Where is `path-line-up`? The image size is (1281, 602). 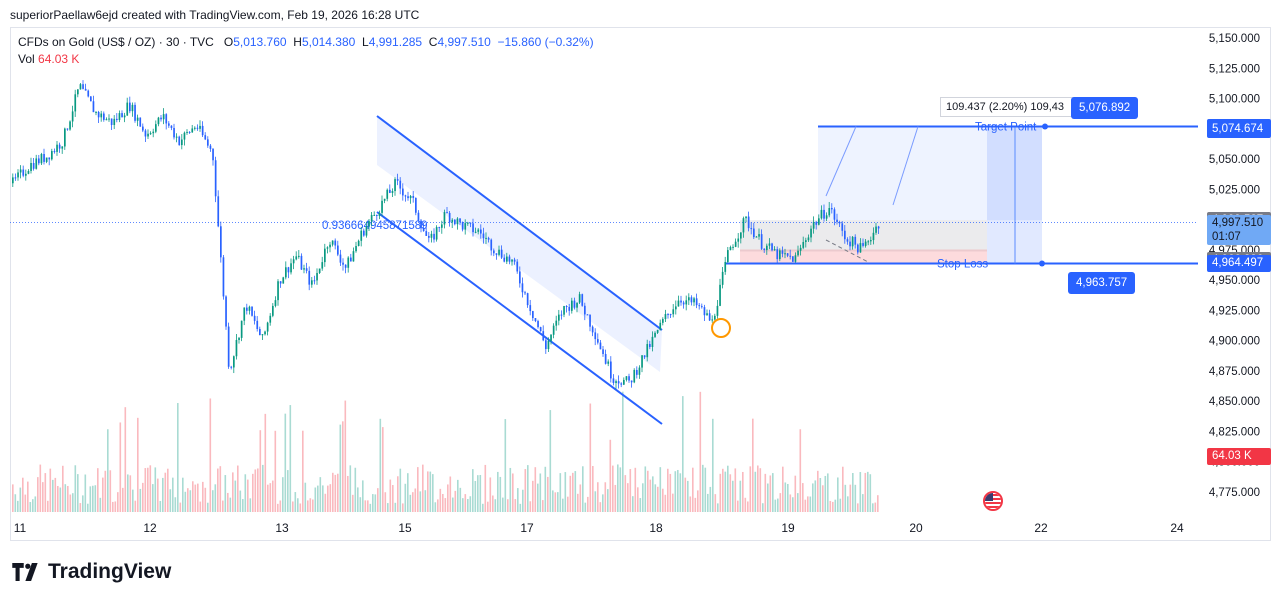 path-line-up is located at coordinates (841, 161).